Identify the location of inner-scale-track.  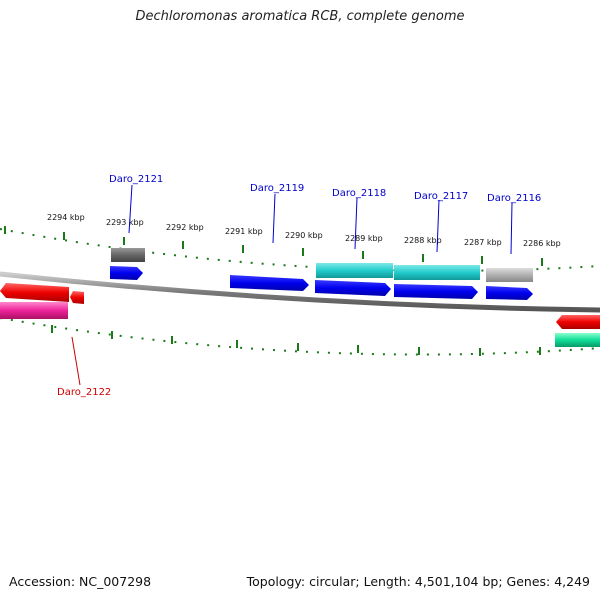
(300, 336).